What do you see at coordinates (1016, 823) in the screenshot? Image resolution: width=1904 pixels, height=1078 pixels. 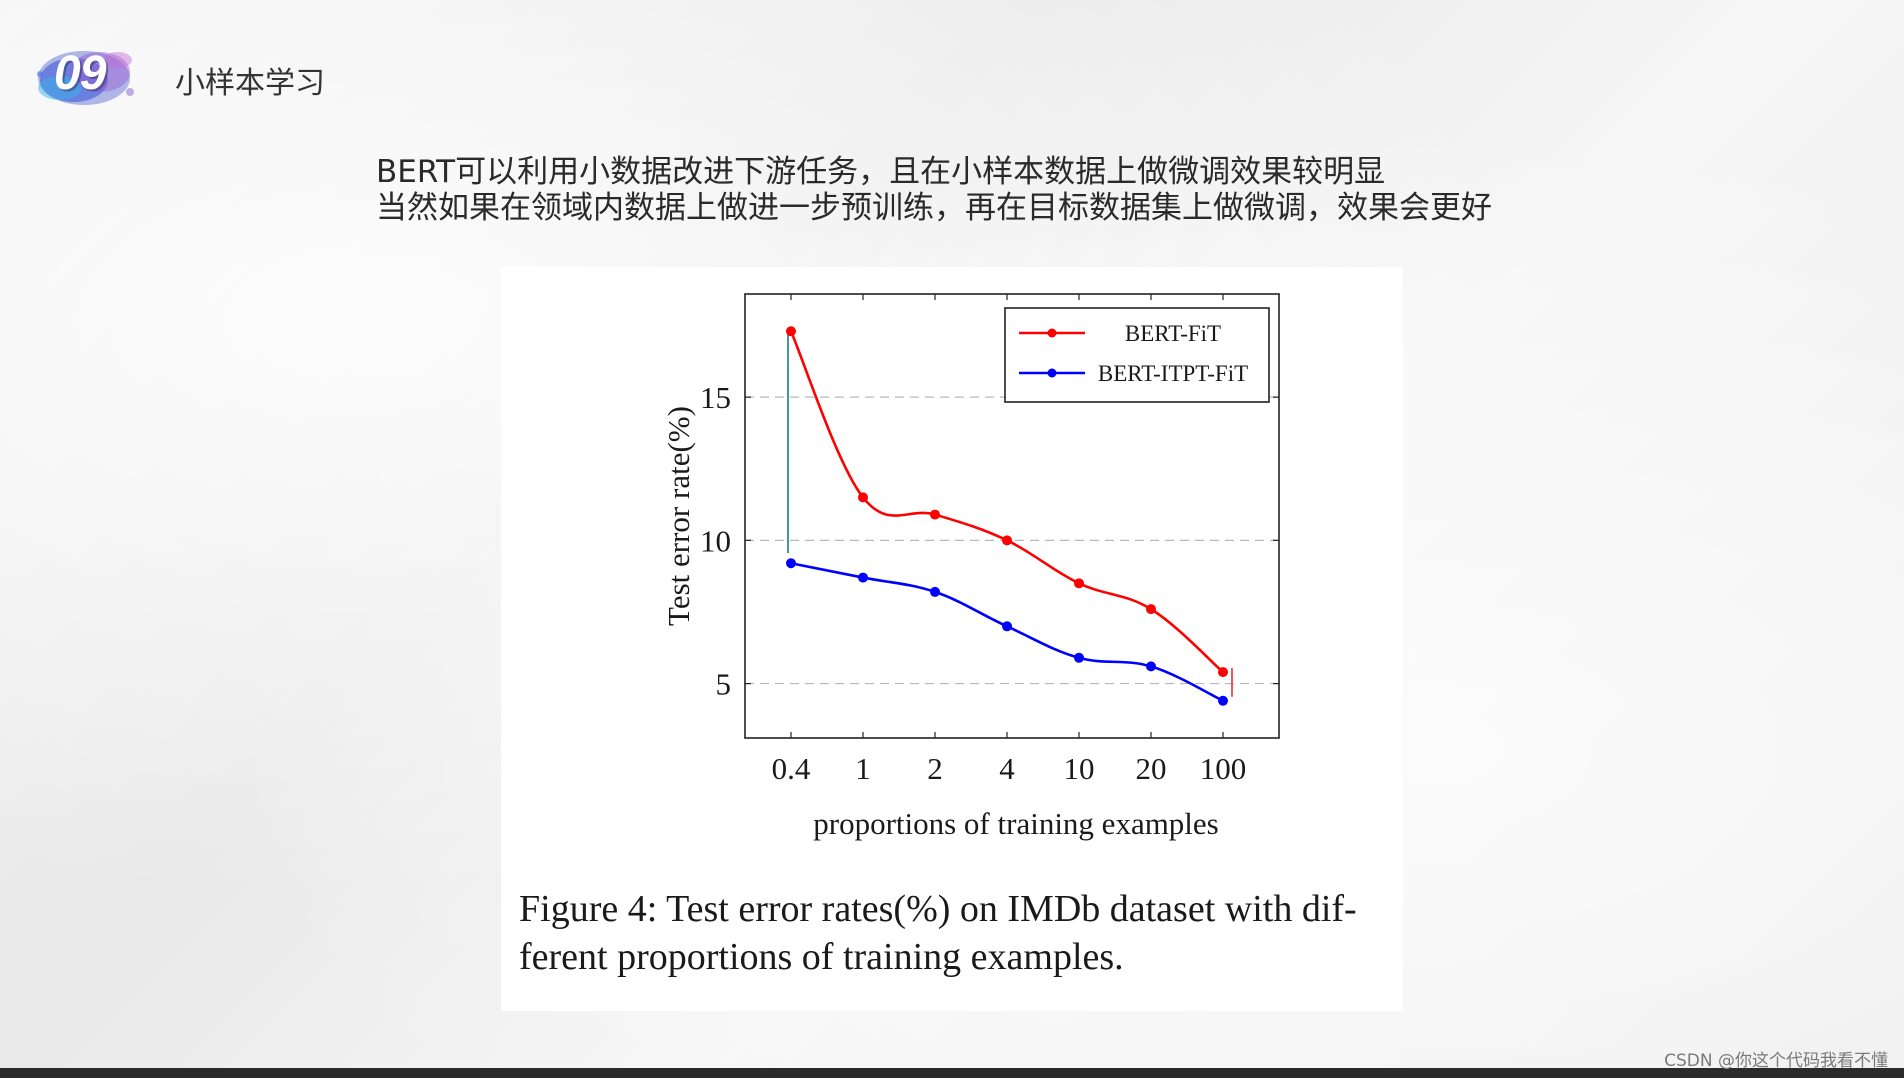 I see `x-axis-label: proportions of training examples` at bounding box center [1016, 823].